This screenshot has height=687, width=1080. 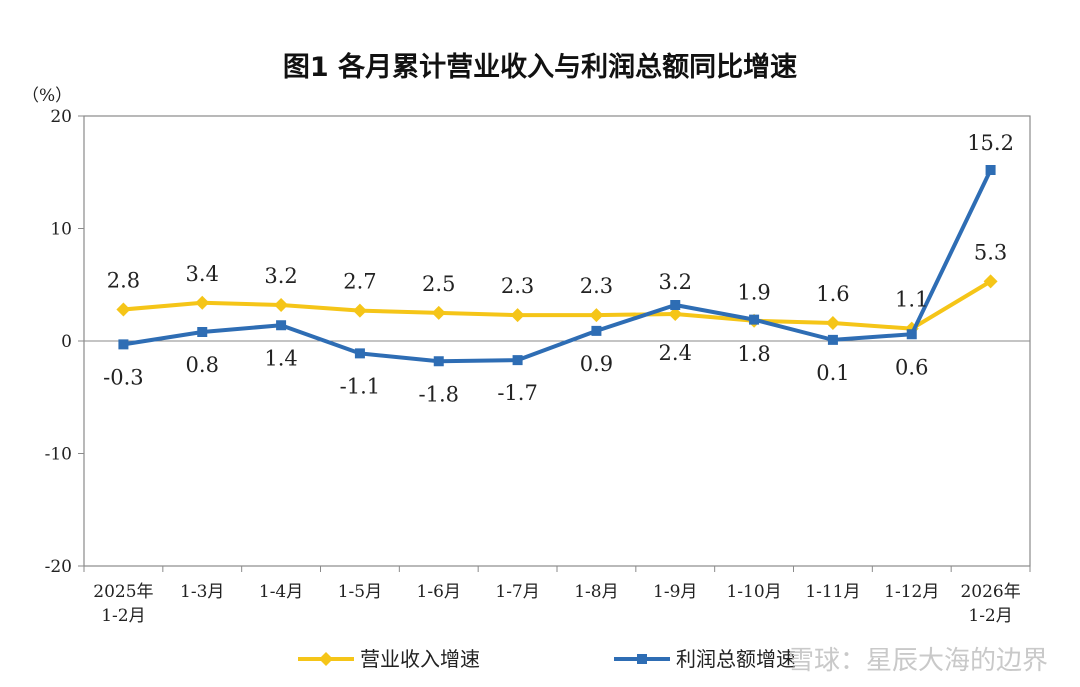 I want to click on revenue-data-label: 2.4, so click(x=675, y=353).